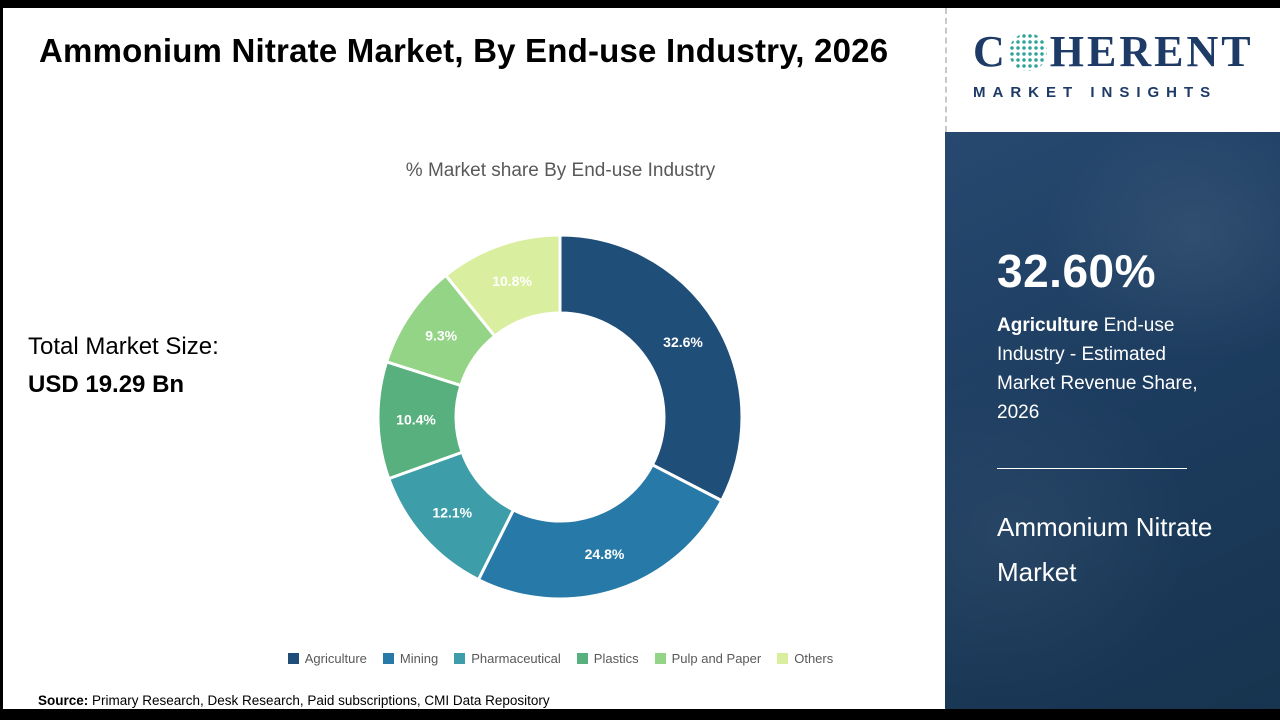 The height and width of the screenshot is (720, 1280). What do you see at coordinates (516, 658) in the screenshot?
I see `legend-label: Pharmaceutical` at bounding box center [516, 658].